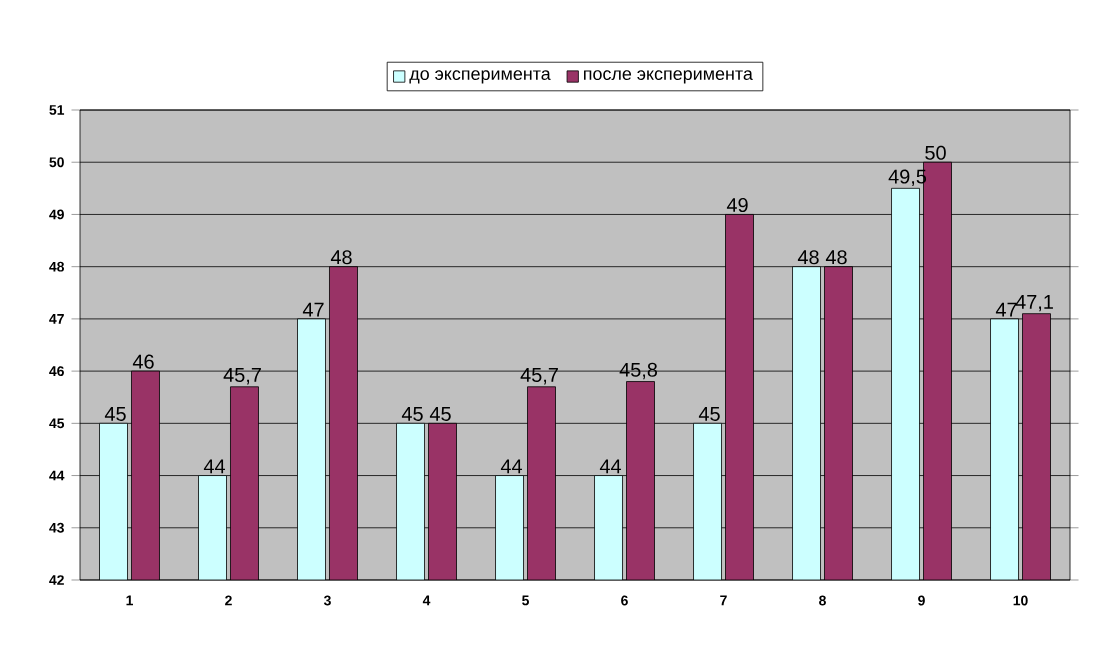 The height and width of the screenshot is (666, 1100). What do you see at coordinates (480, 77) in the screenshot?
I see `legend-label: до эксперимента` at bounding box center [480, 77].